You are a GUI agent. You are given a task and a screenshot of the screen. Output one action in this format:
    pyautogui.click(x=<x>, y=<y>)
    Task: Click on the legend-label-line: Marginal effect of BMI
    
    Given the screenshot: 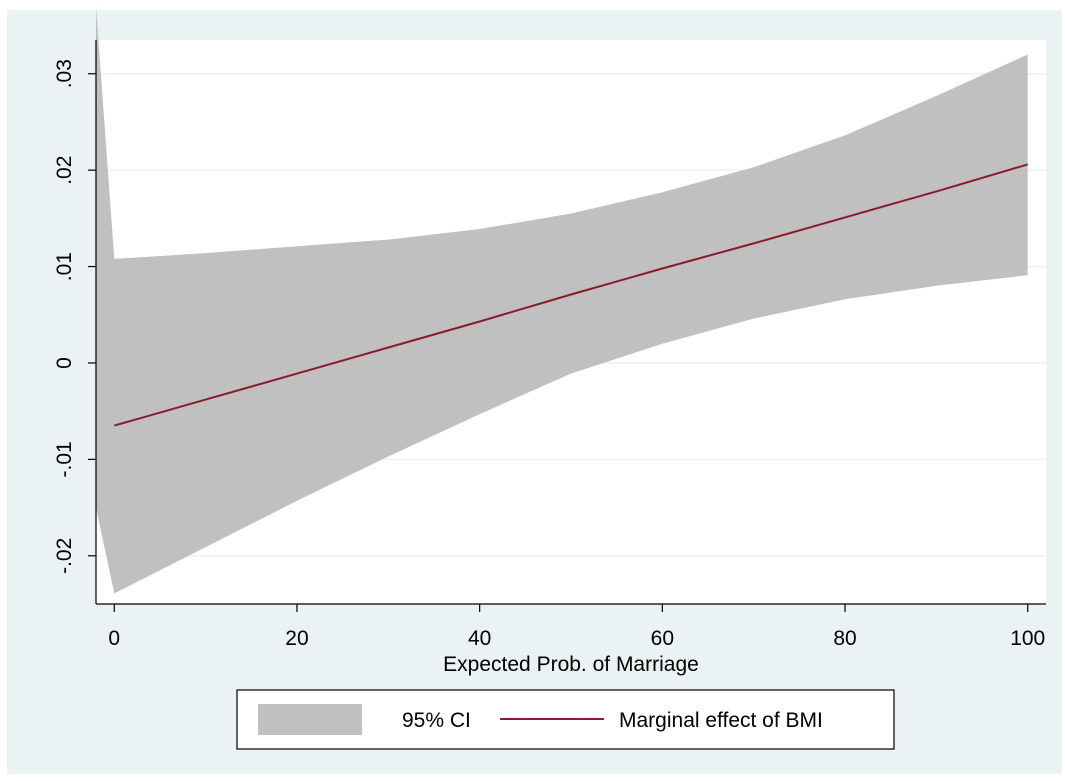 What is the action you would take?
    pyautogui.click(x=721, y=720)
    